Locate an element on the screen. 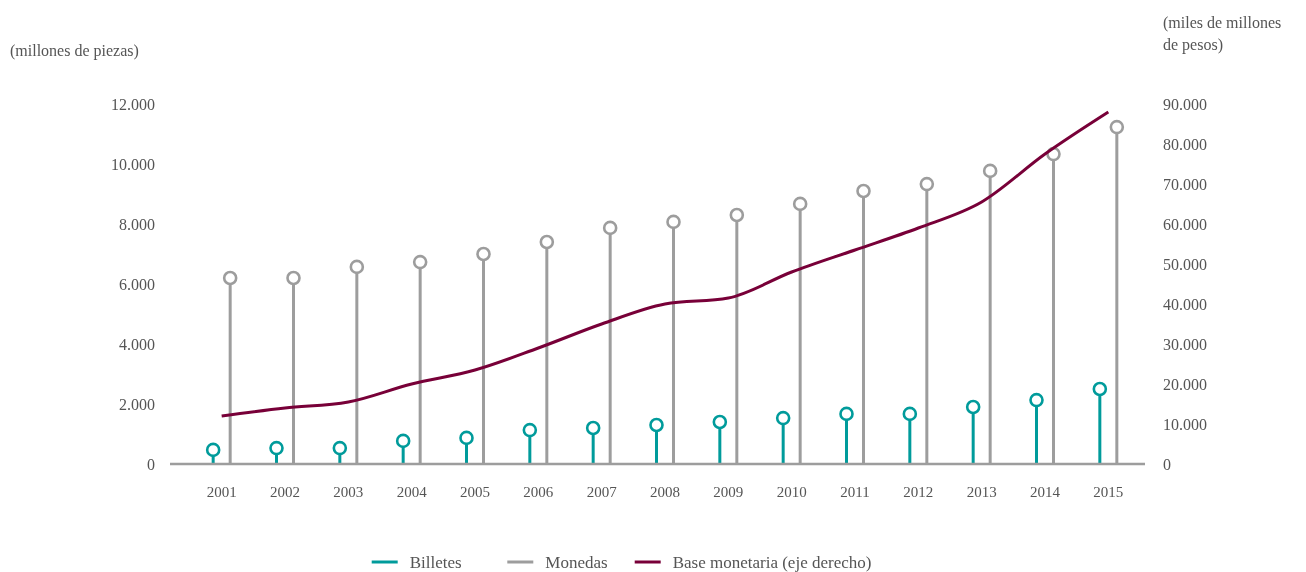  x-tick-label: 2006 is located at coordinates (538, 492).